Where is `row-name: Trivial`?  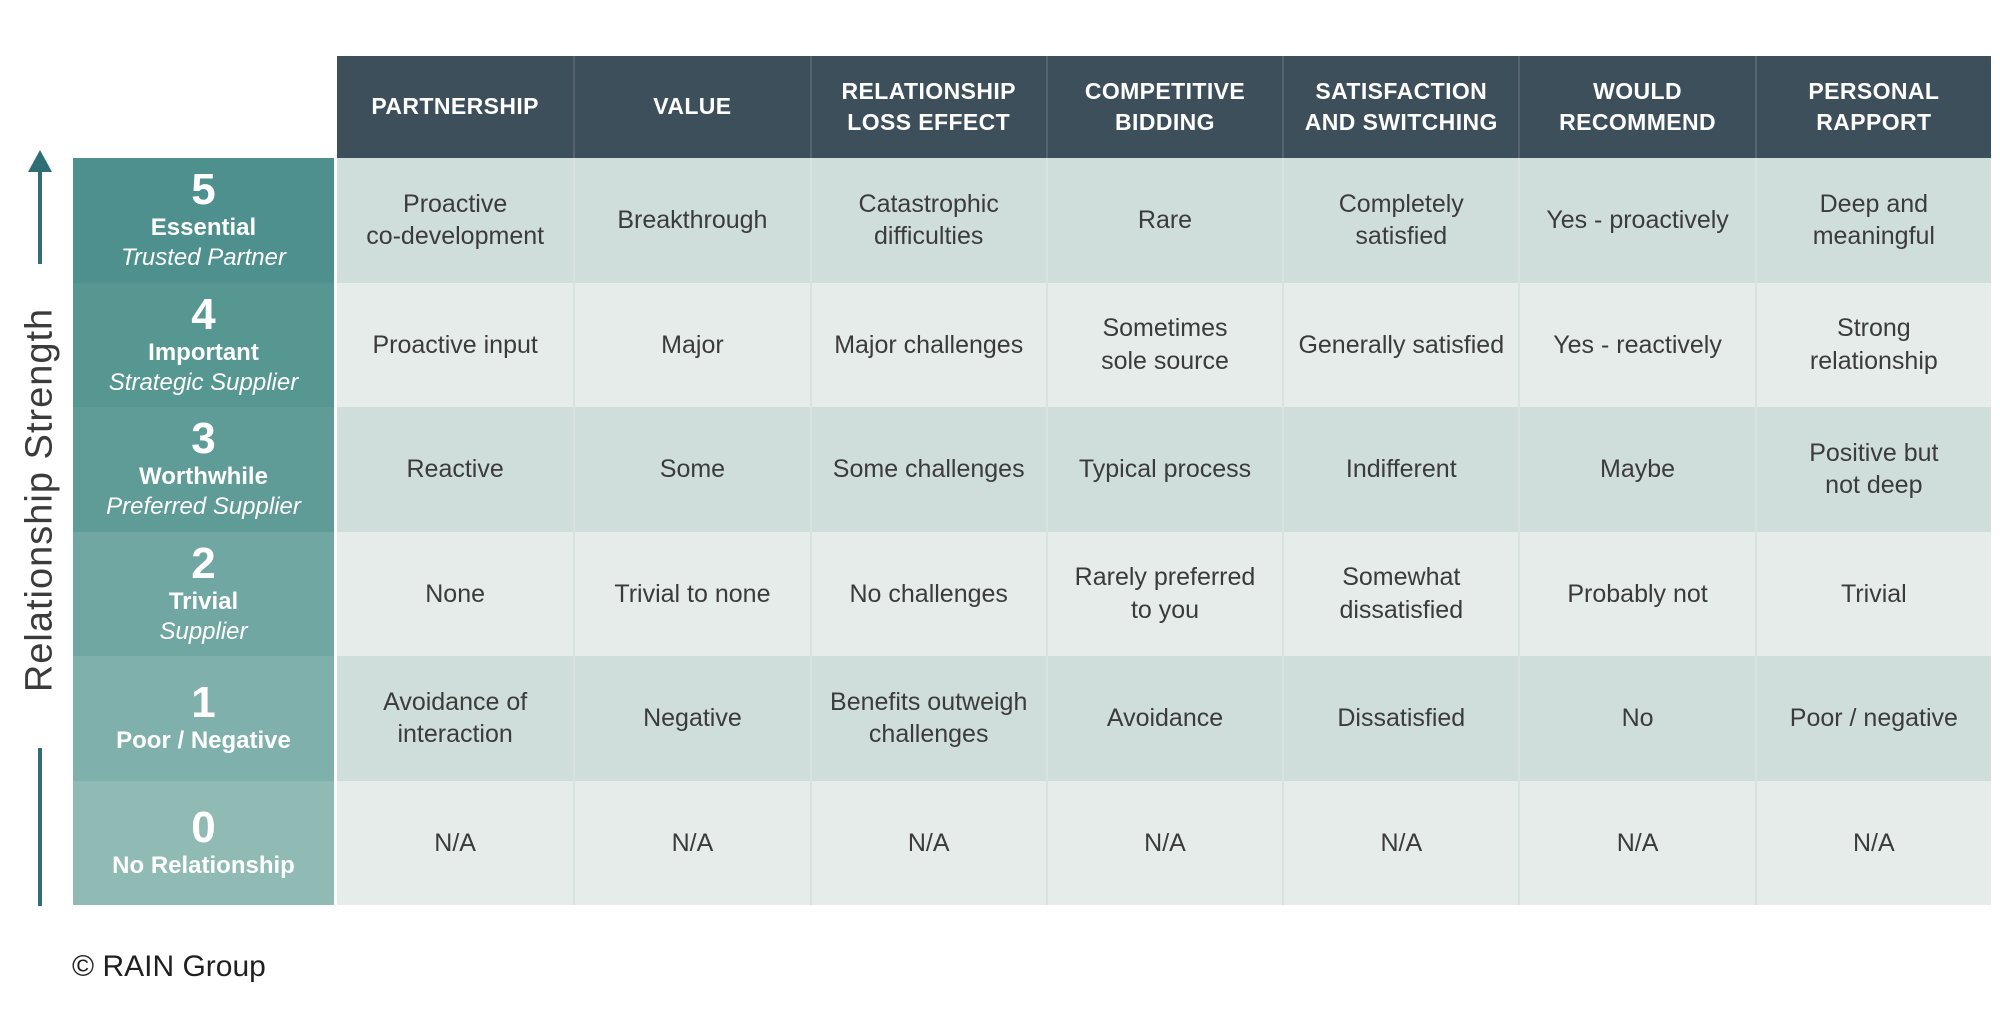 row-name: Trivial is located at coordinates (203, 601).